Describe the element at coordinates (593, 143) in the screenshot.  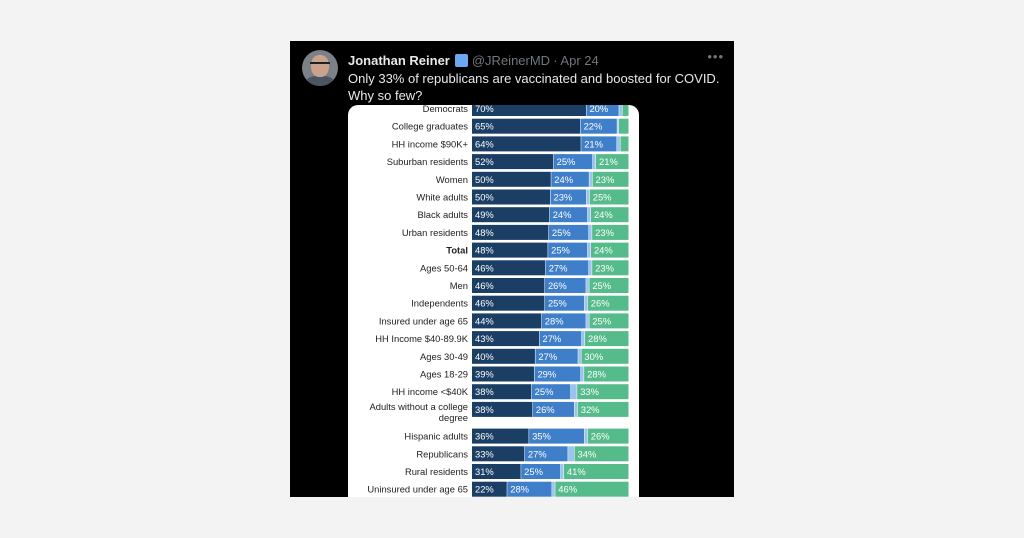
I see `data-label: 21%` at that location.